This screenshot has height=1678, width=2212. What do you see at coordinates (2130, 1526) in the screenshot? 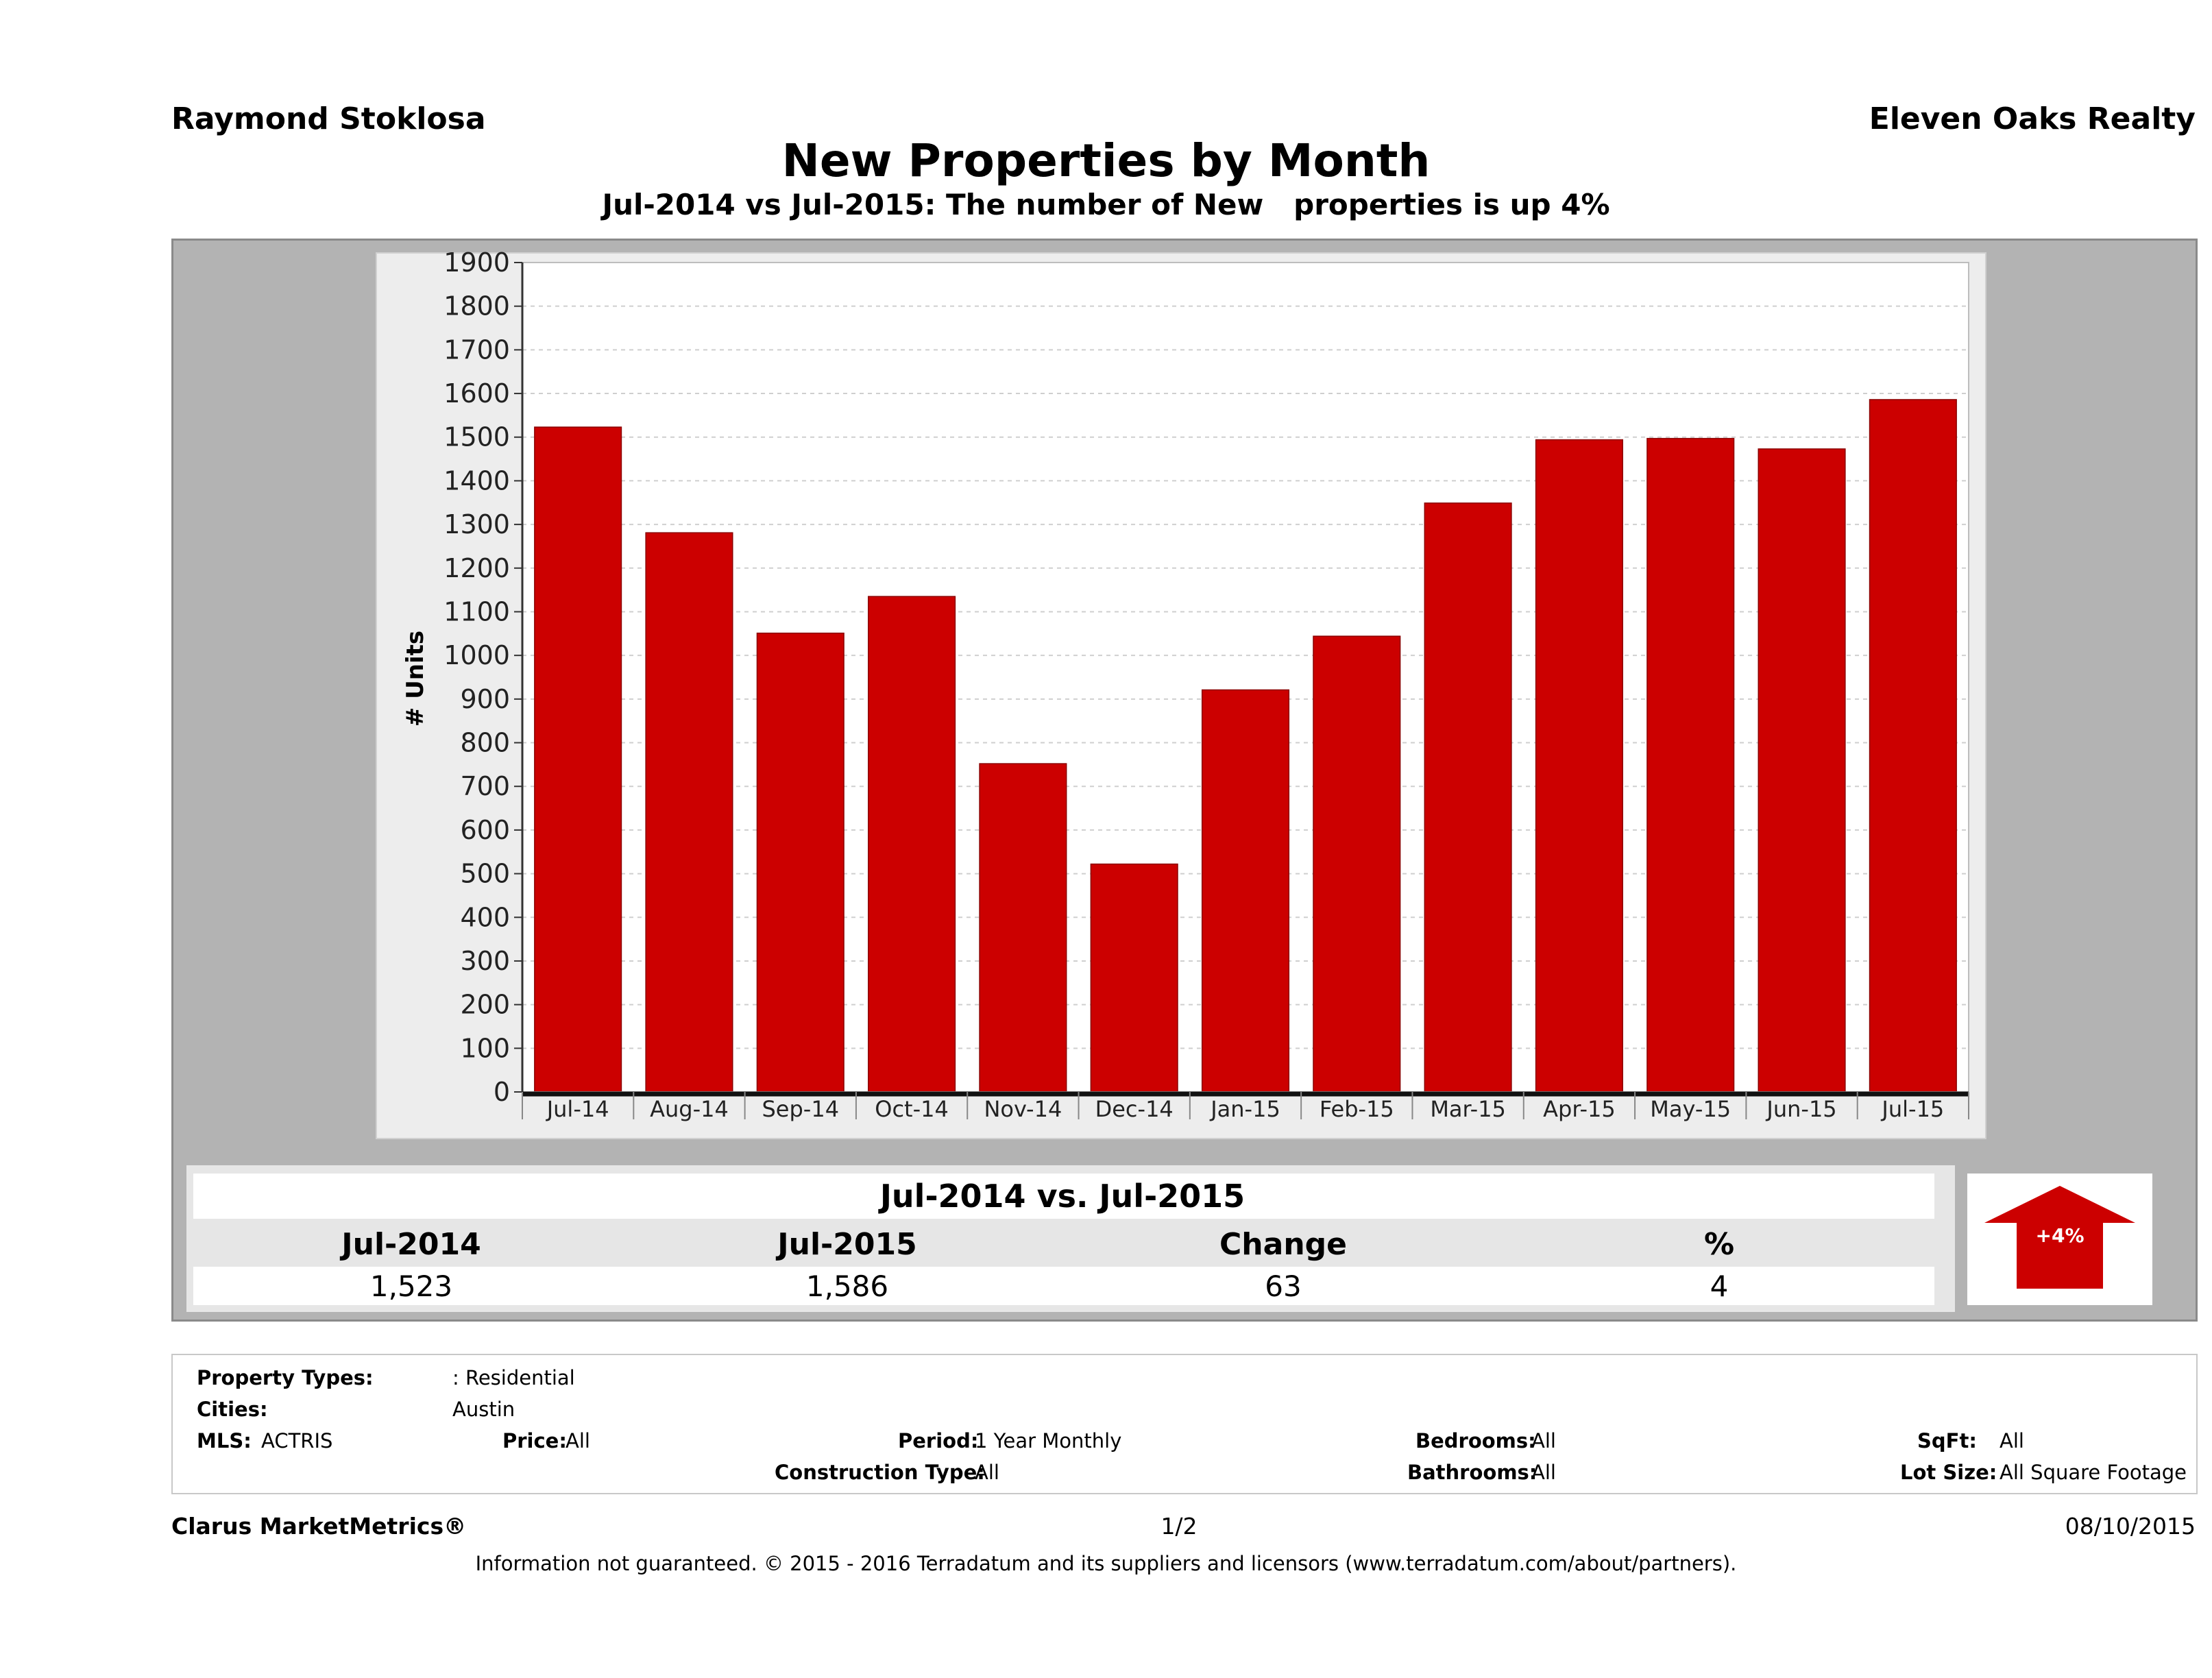
I see `footer-date: 08/10/2015` at bounding box center [2130, 1526].